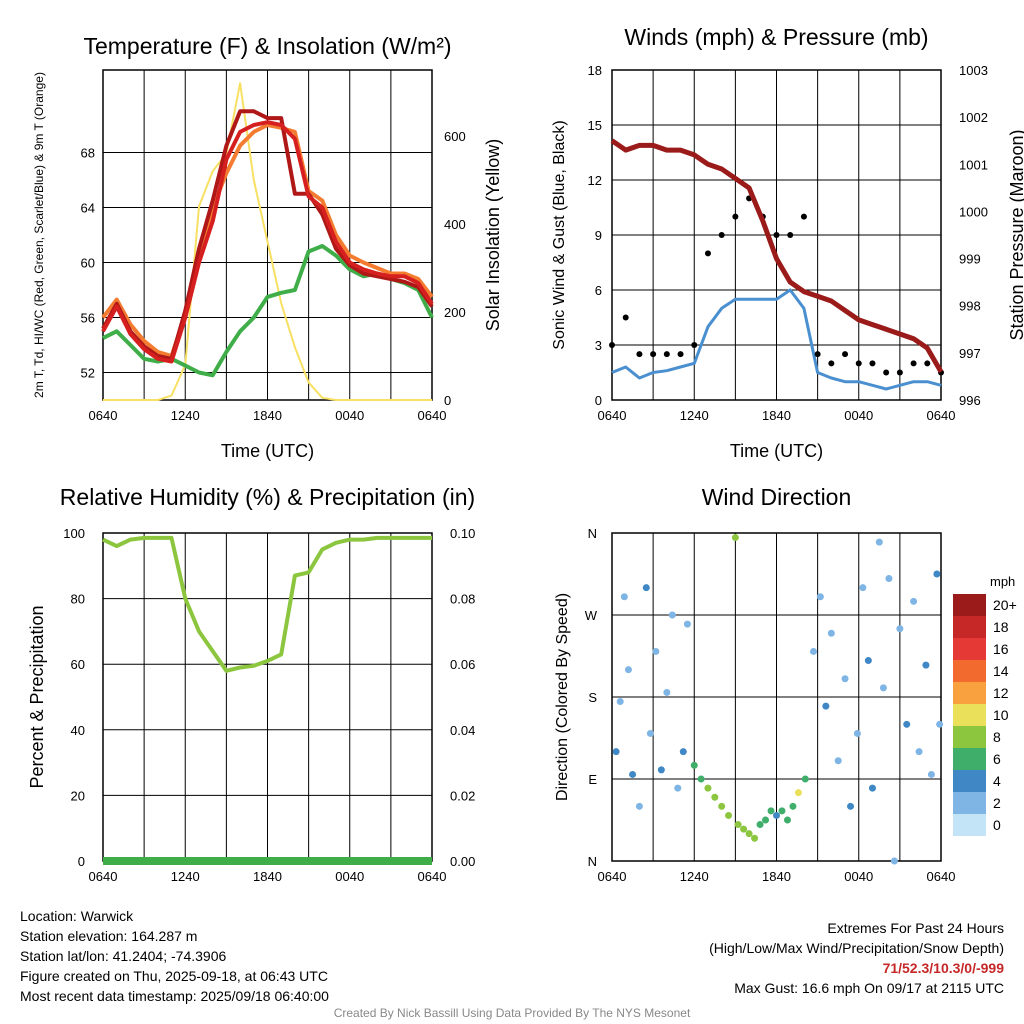 This screenshot has height=1024, width=1024. I want to click on rh-y2-tick-label: 0.10, so click(462, 533).